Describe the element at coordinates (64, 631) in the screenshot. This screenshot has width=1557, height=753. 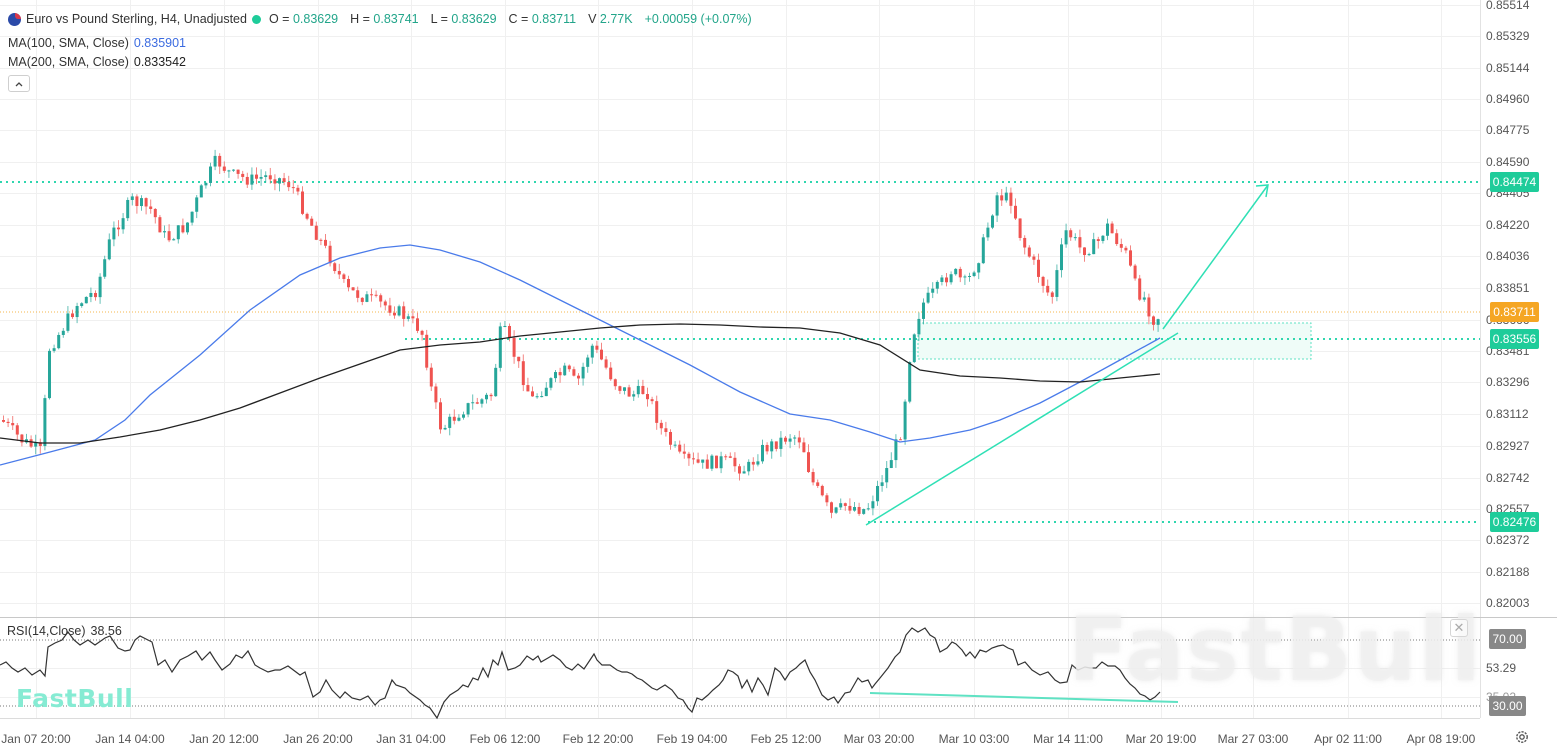
I see `rsi-legend: RSI(14,Close) 38.56` at that location.